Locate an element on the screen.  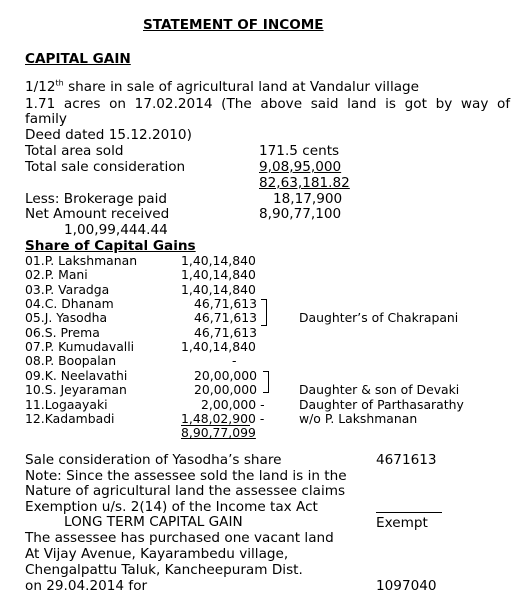
net-amount-value: 8,90,77,100 is located at coordinates (300, 214).